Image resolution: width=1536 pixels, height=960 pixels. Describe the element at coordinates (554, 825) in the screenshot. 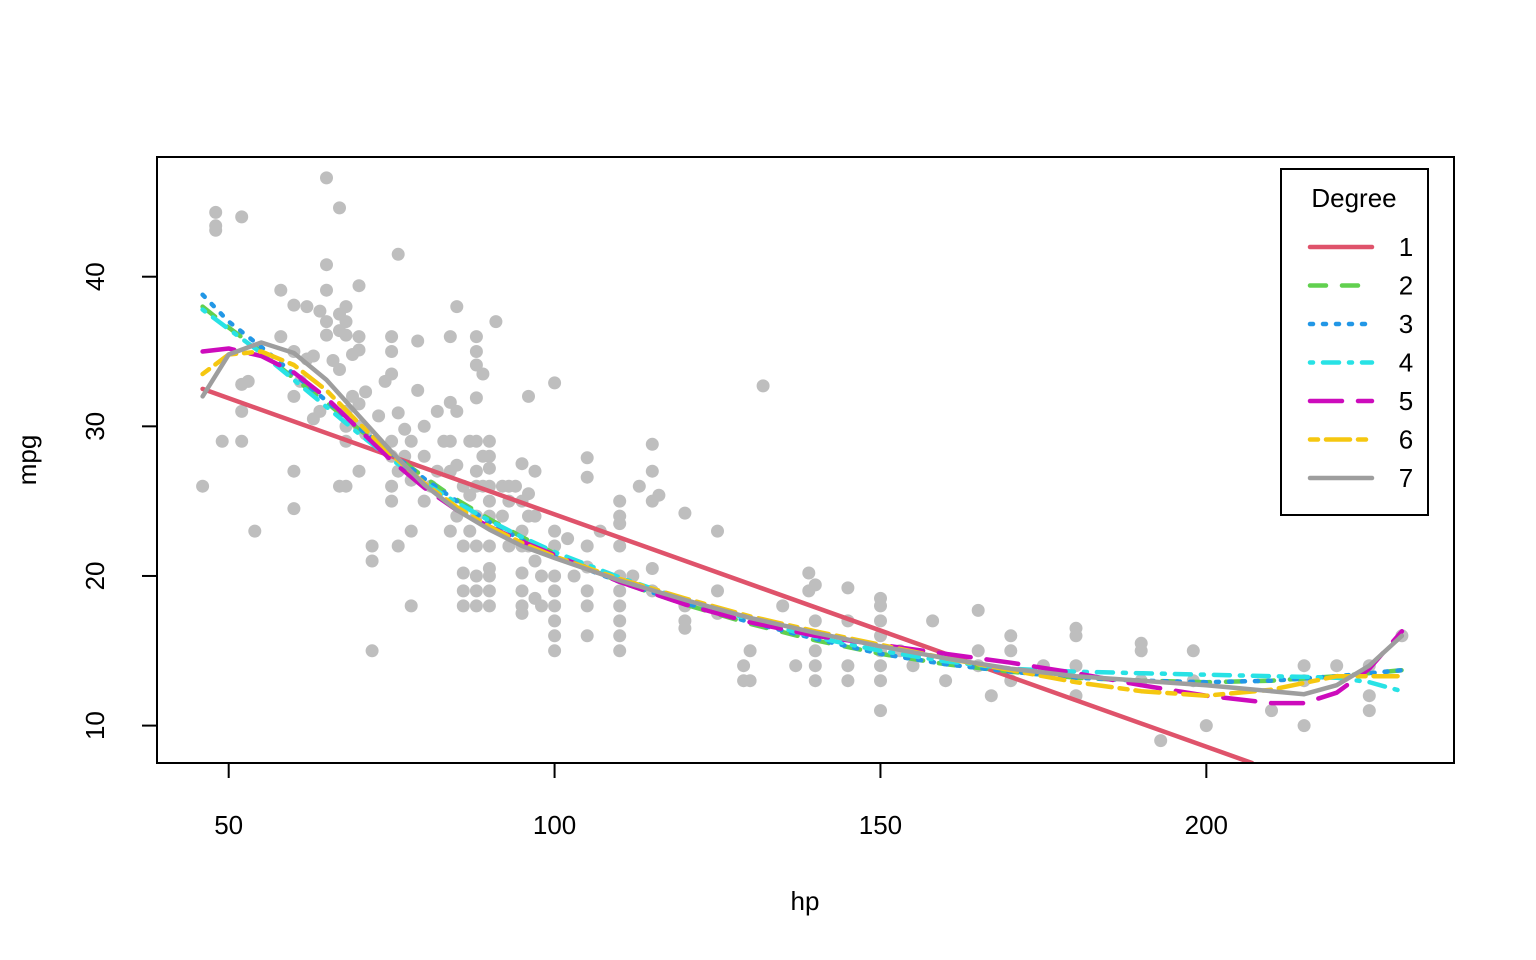

I see `x-tick-label: 100` at that location.